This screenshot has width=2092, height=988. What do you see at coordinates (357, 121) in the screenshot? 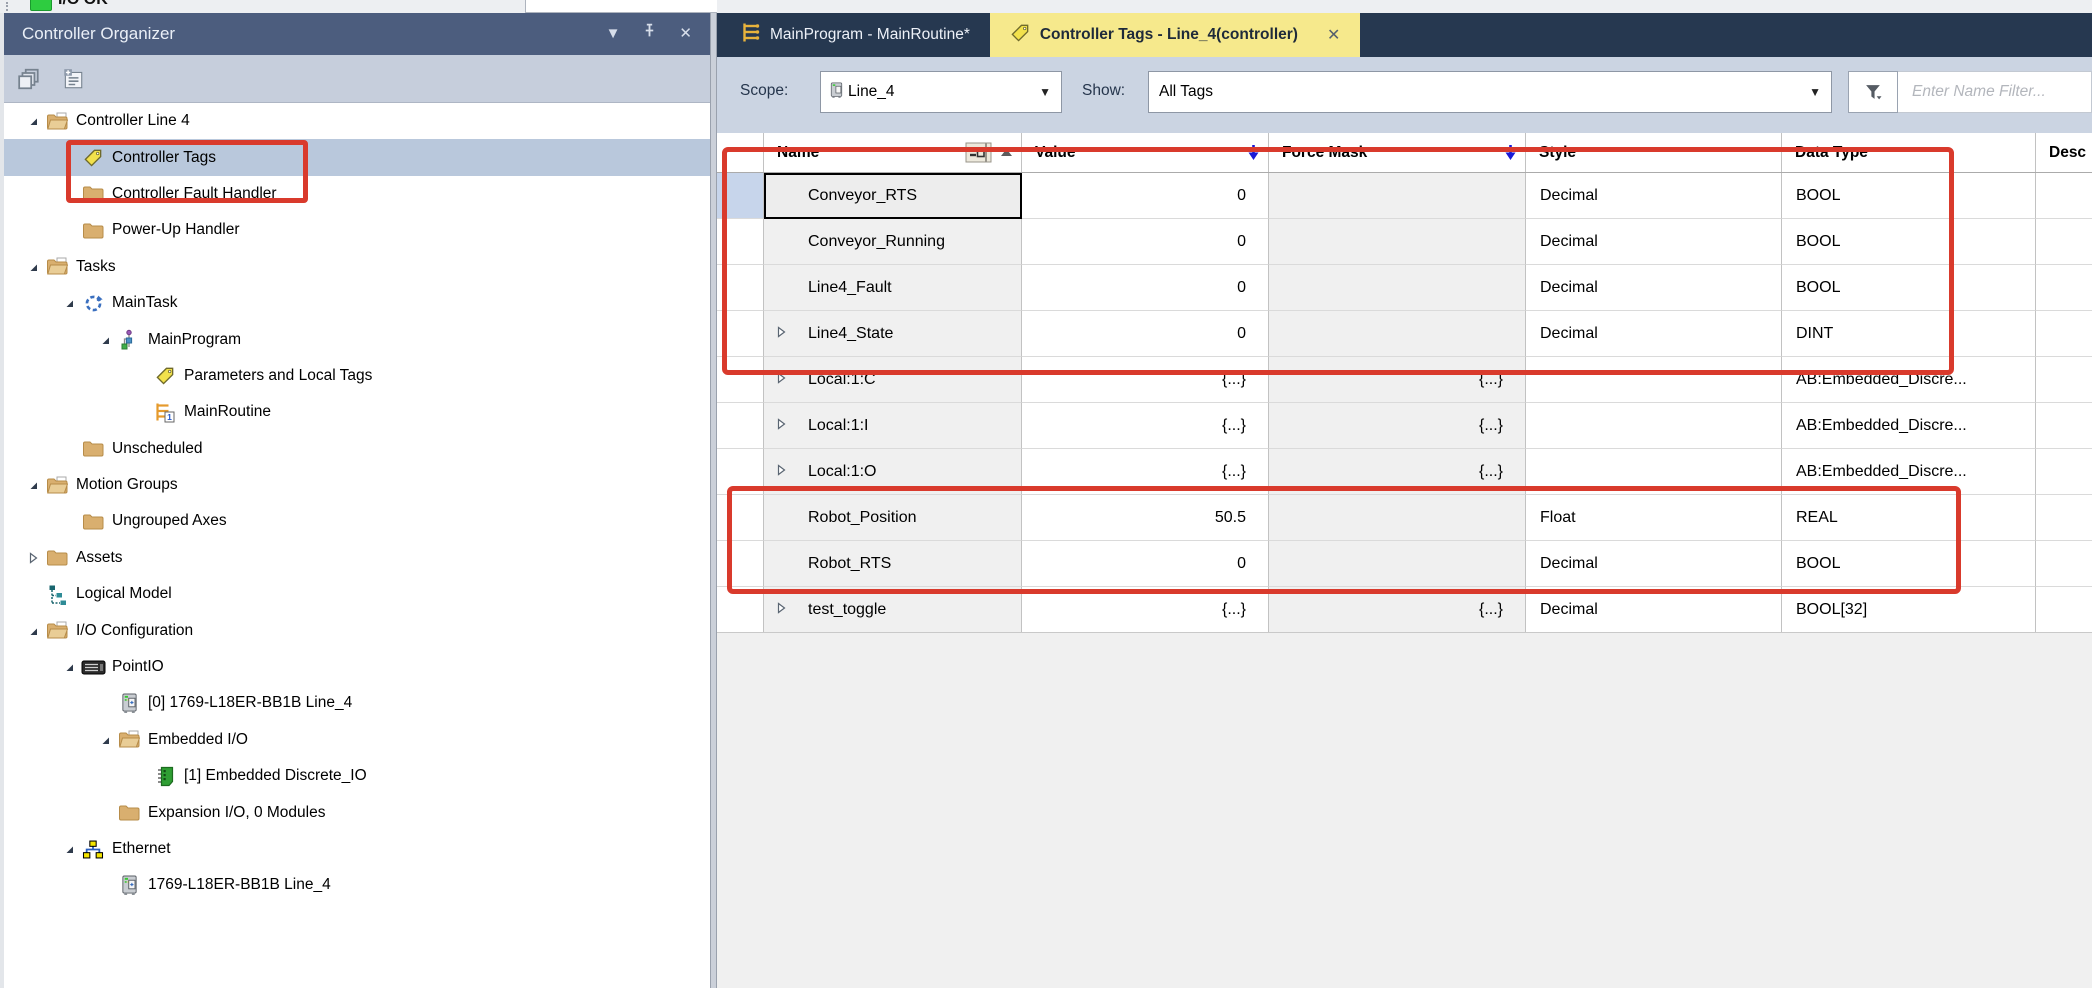
I see `tree-item-controller-line-4: Controller Line 4` at bounding box center [357, 121].